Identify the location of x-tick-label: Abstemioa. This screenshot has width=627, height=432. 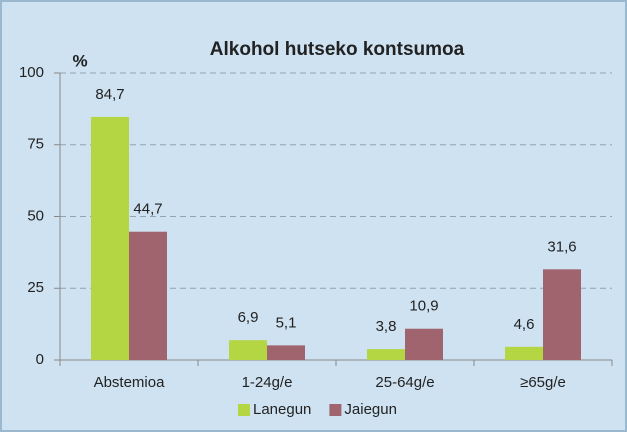
(130, 382).